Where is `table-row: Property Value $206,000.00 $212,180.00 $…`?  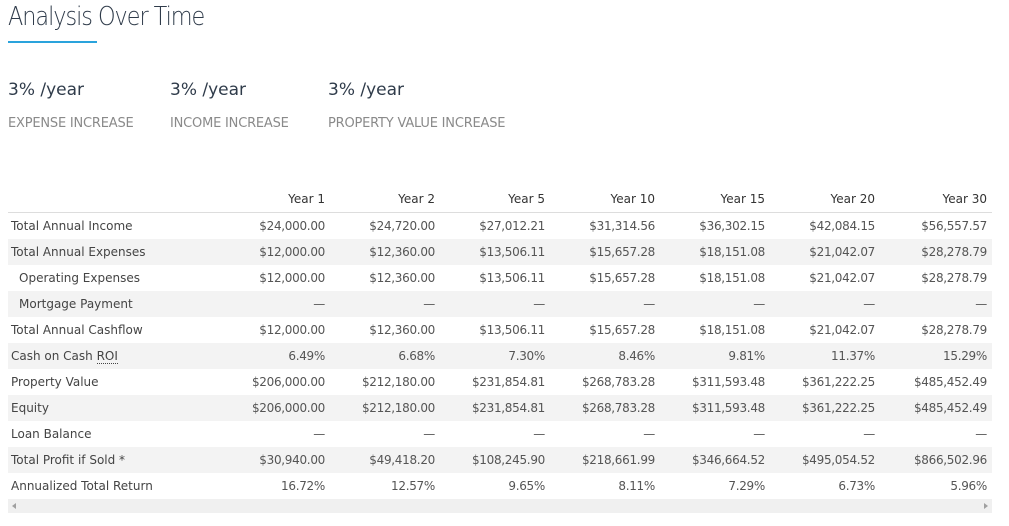 table-row: Property Value $206,000.00 $212,180.00 $… is located at coordinates (500, 382).